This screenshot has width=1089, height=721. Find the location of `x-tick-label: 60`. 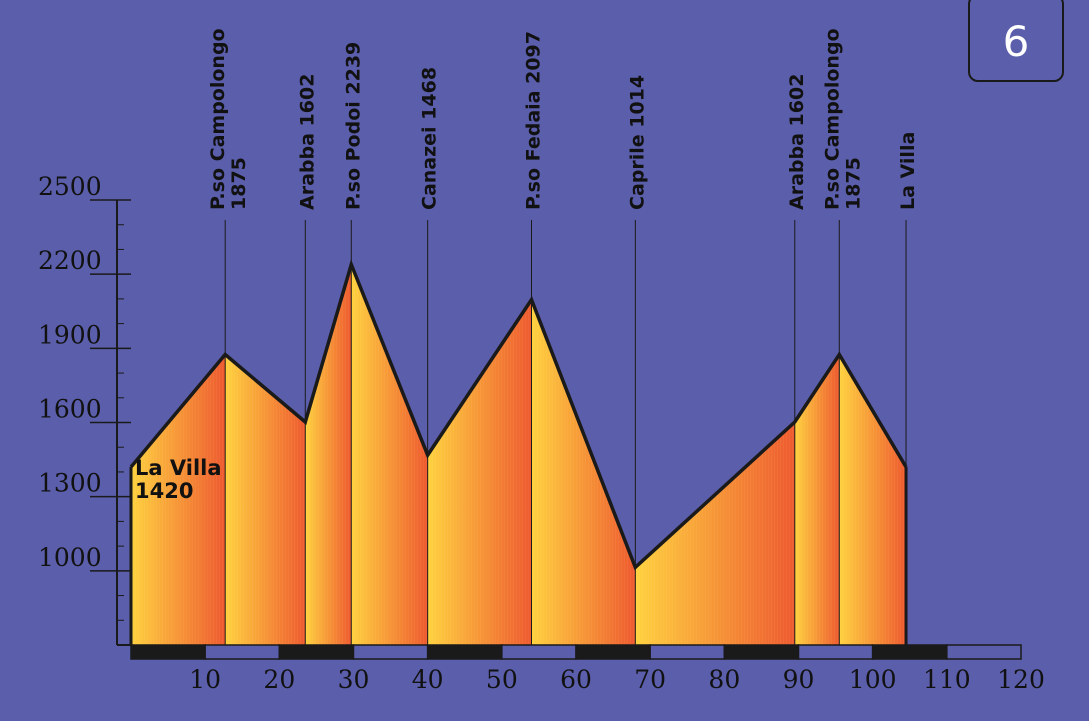

x-tick-label: 60 is located at coordinates (576, 679).